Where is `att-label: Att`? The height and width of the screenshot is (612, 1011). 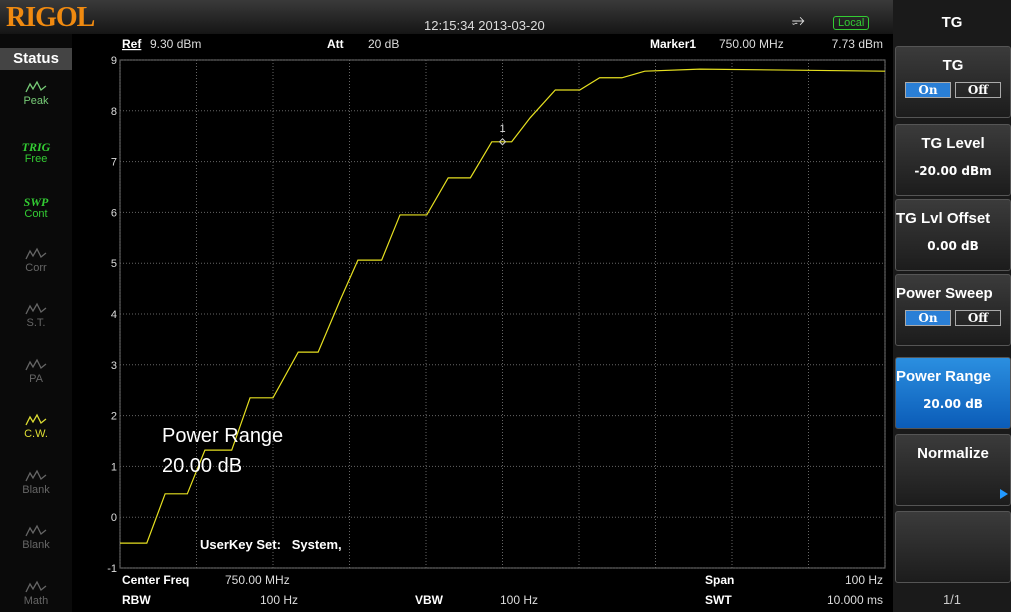 att-label: Att is located at coordinates (335, 44).